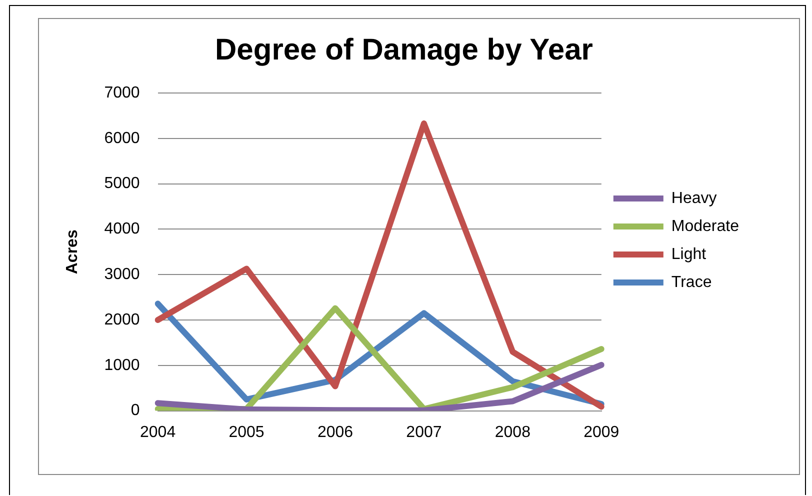 This screenshot has height=496, width=812. Describe the element at coordinates (246, 432) in the screenshot. I see `x-tick-label: 2005` at that location.